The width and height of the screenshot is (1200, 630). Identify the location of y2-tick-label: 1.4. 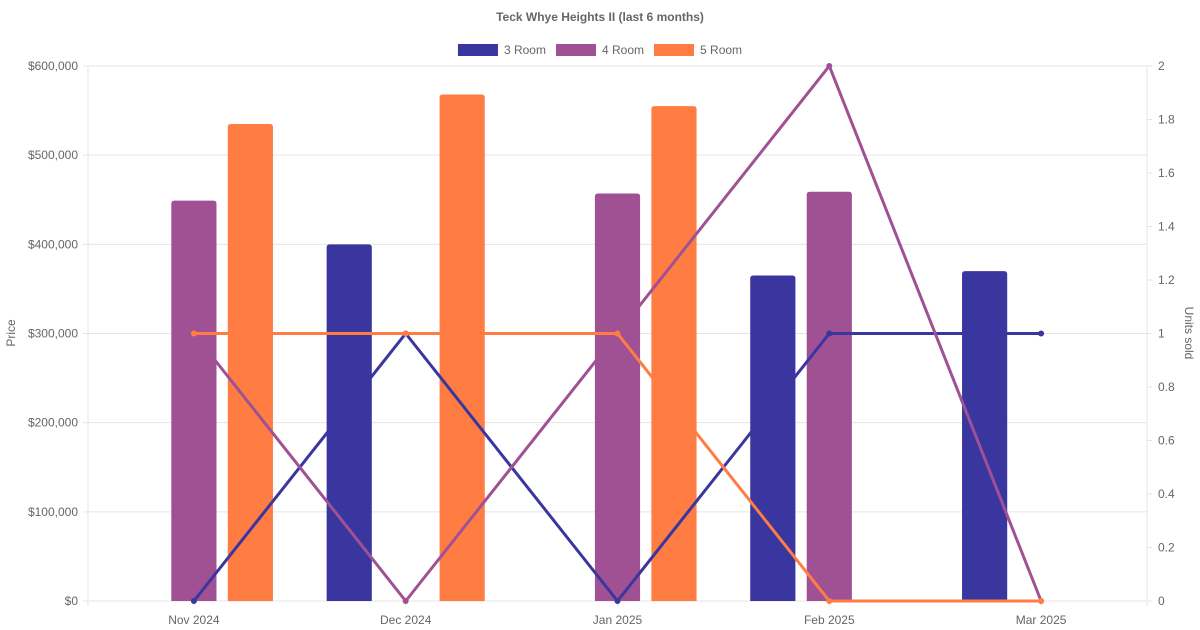
(1166, 227).